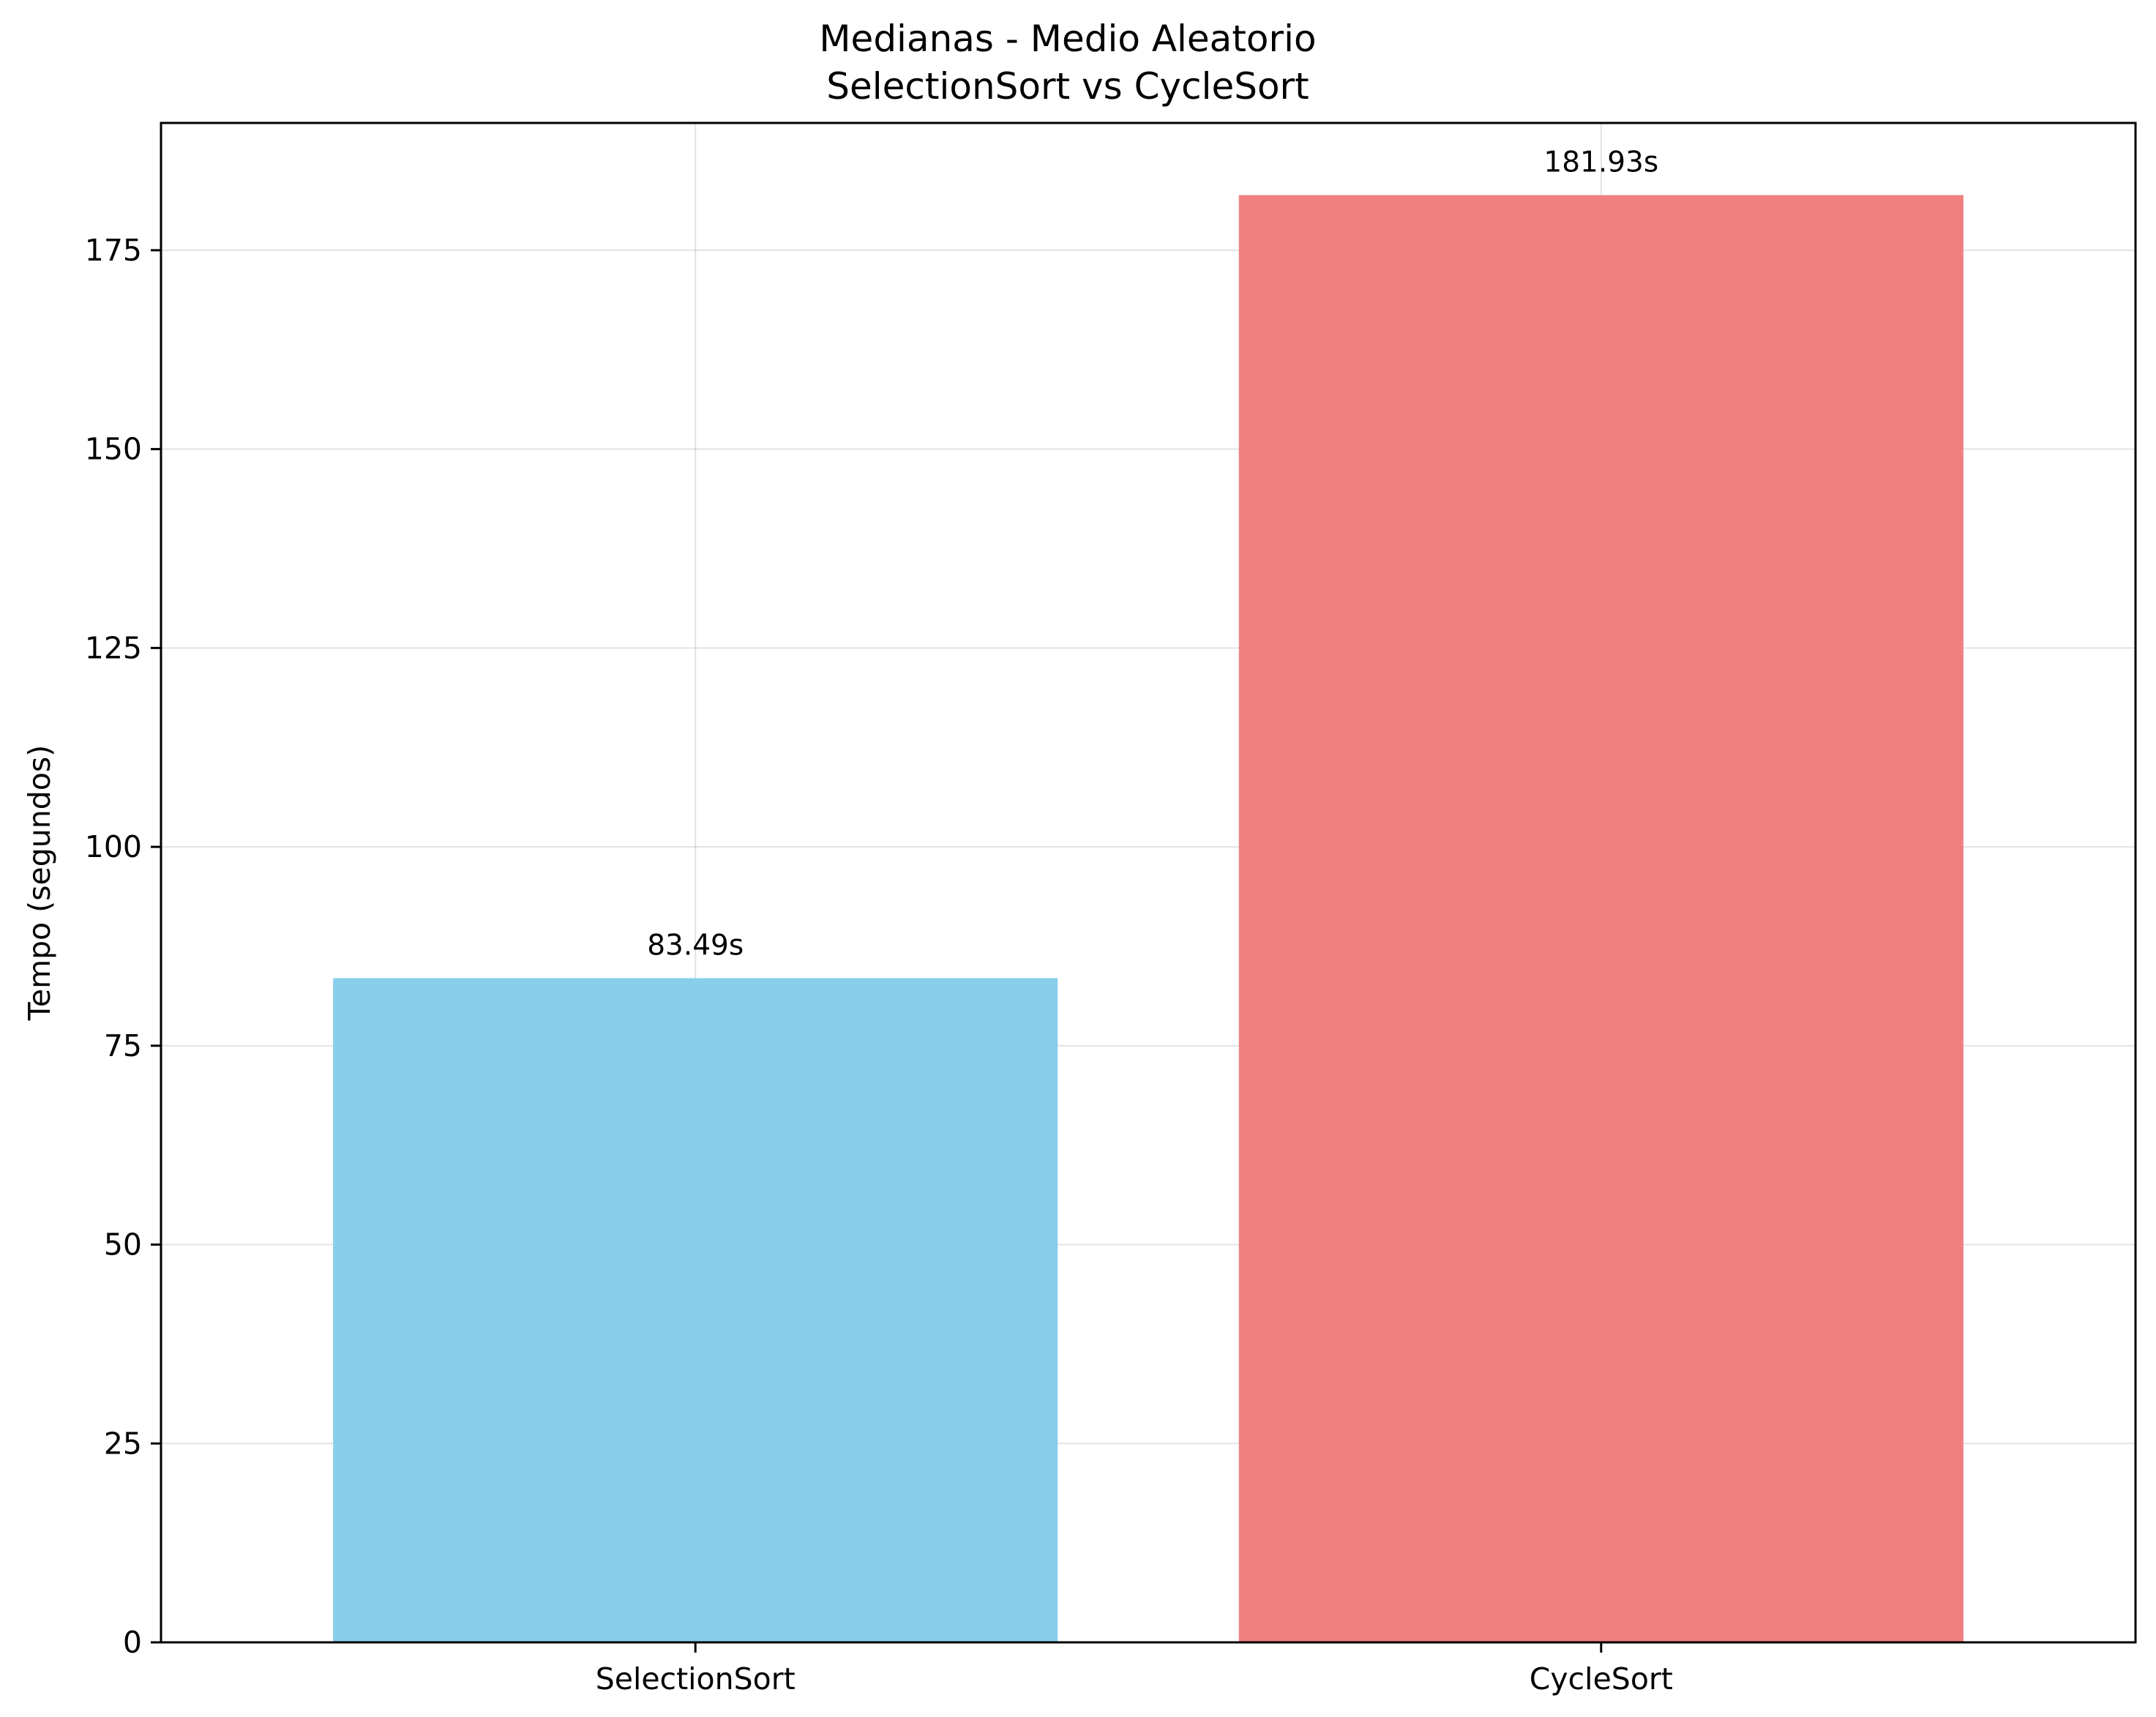 Image resolution: width=2156 pixels, height=1717 pixels. Describe the element at coordinates (695, 946) in the screenshot. I see `bar-value-label: 83.49s` at that location.